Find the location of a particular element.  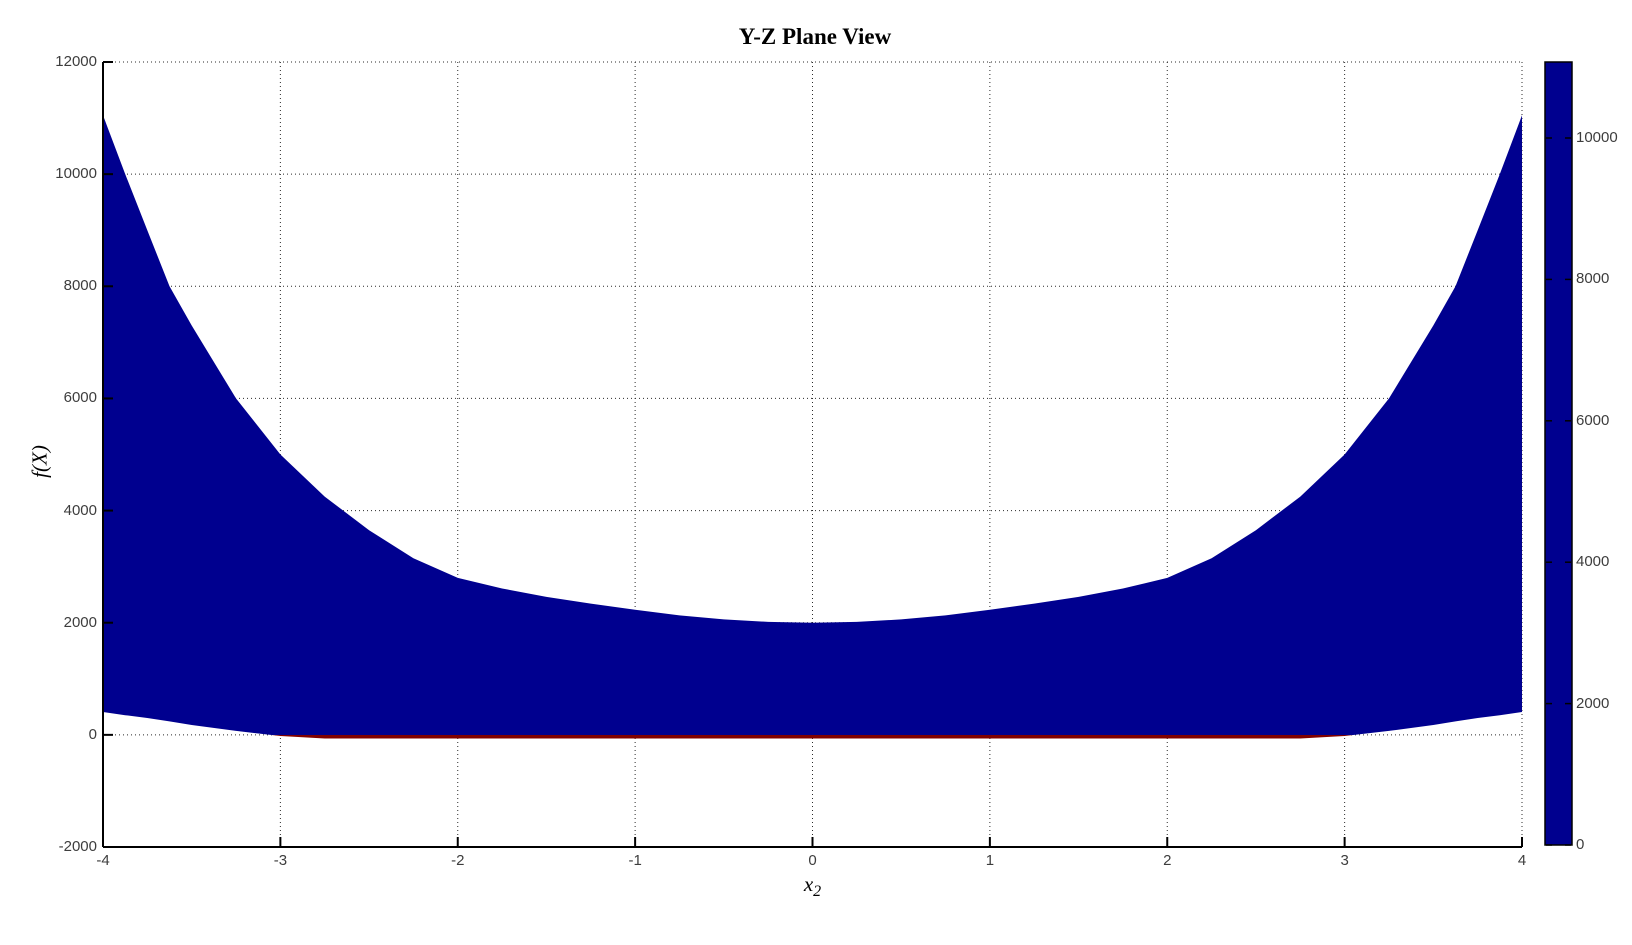

x-axis-label: x2 is located at coordinates (812, 886).